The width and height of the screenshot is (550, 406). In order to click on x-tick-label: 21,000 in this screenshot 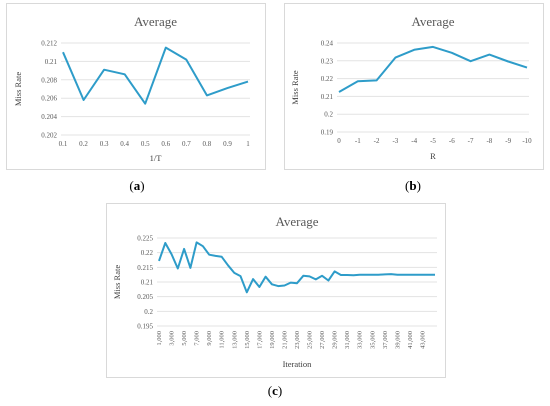, I will do `click(284, 340)`.